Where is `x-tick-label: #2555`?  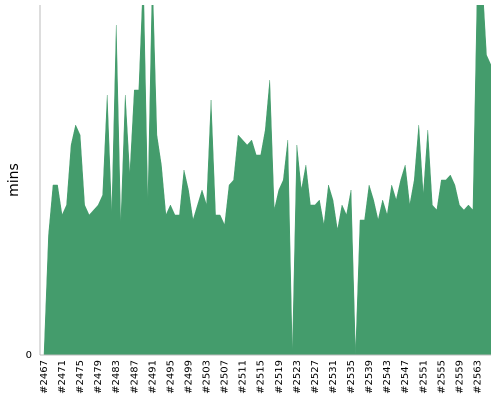 x-tick-label: #2555 is located at coordinates (441, 377).